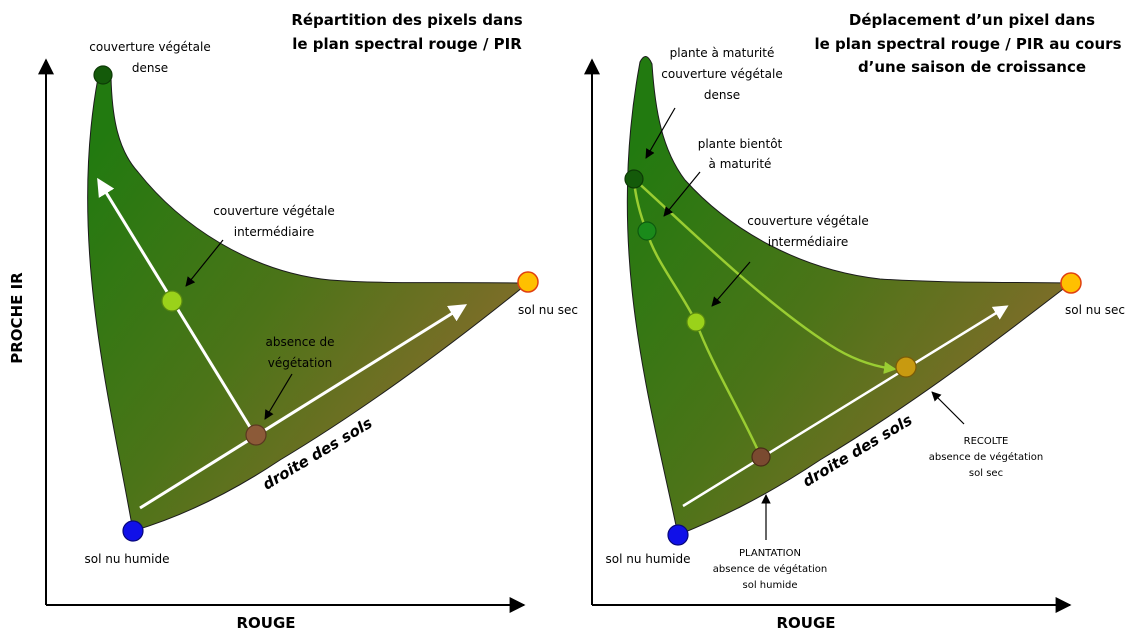  I want to click on right-harvest-label-line3: sol sec, so click(986, 473).